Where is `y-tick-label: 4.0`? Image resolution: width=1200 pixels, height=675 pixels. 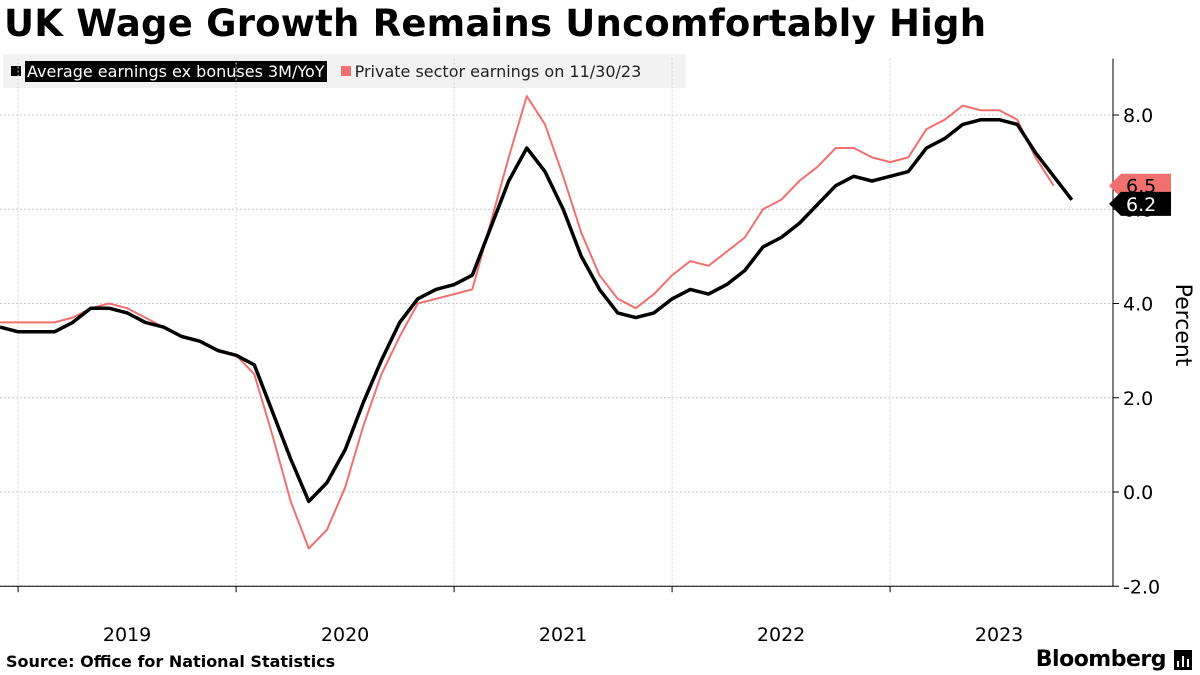 y-tick-label: 4.0 is located at coordinates (1138, 305).